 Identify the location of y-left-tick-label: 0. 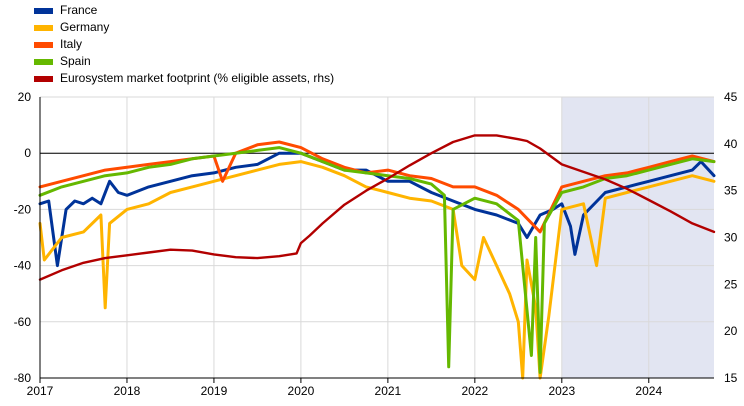
(27, 153).